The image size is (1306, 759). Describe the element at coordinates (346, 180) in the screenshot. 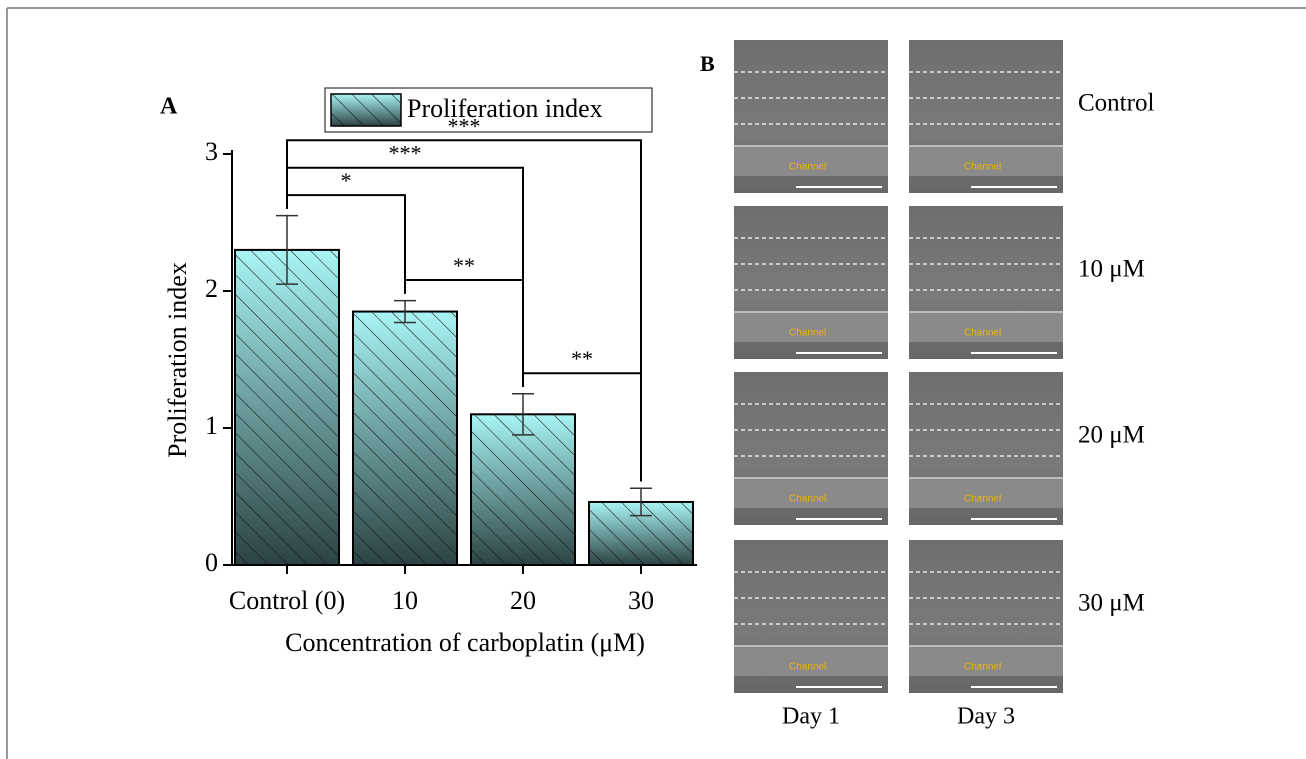

I see `significance-label: *` at that location.